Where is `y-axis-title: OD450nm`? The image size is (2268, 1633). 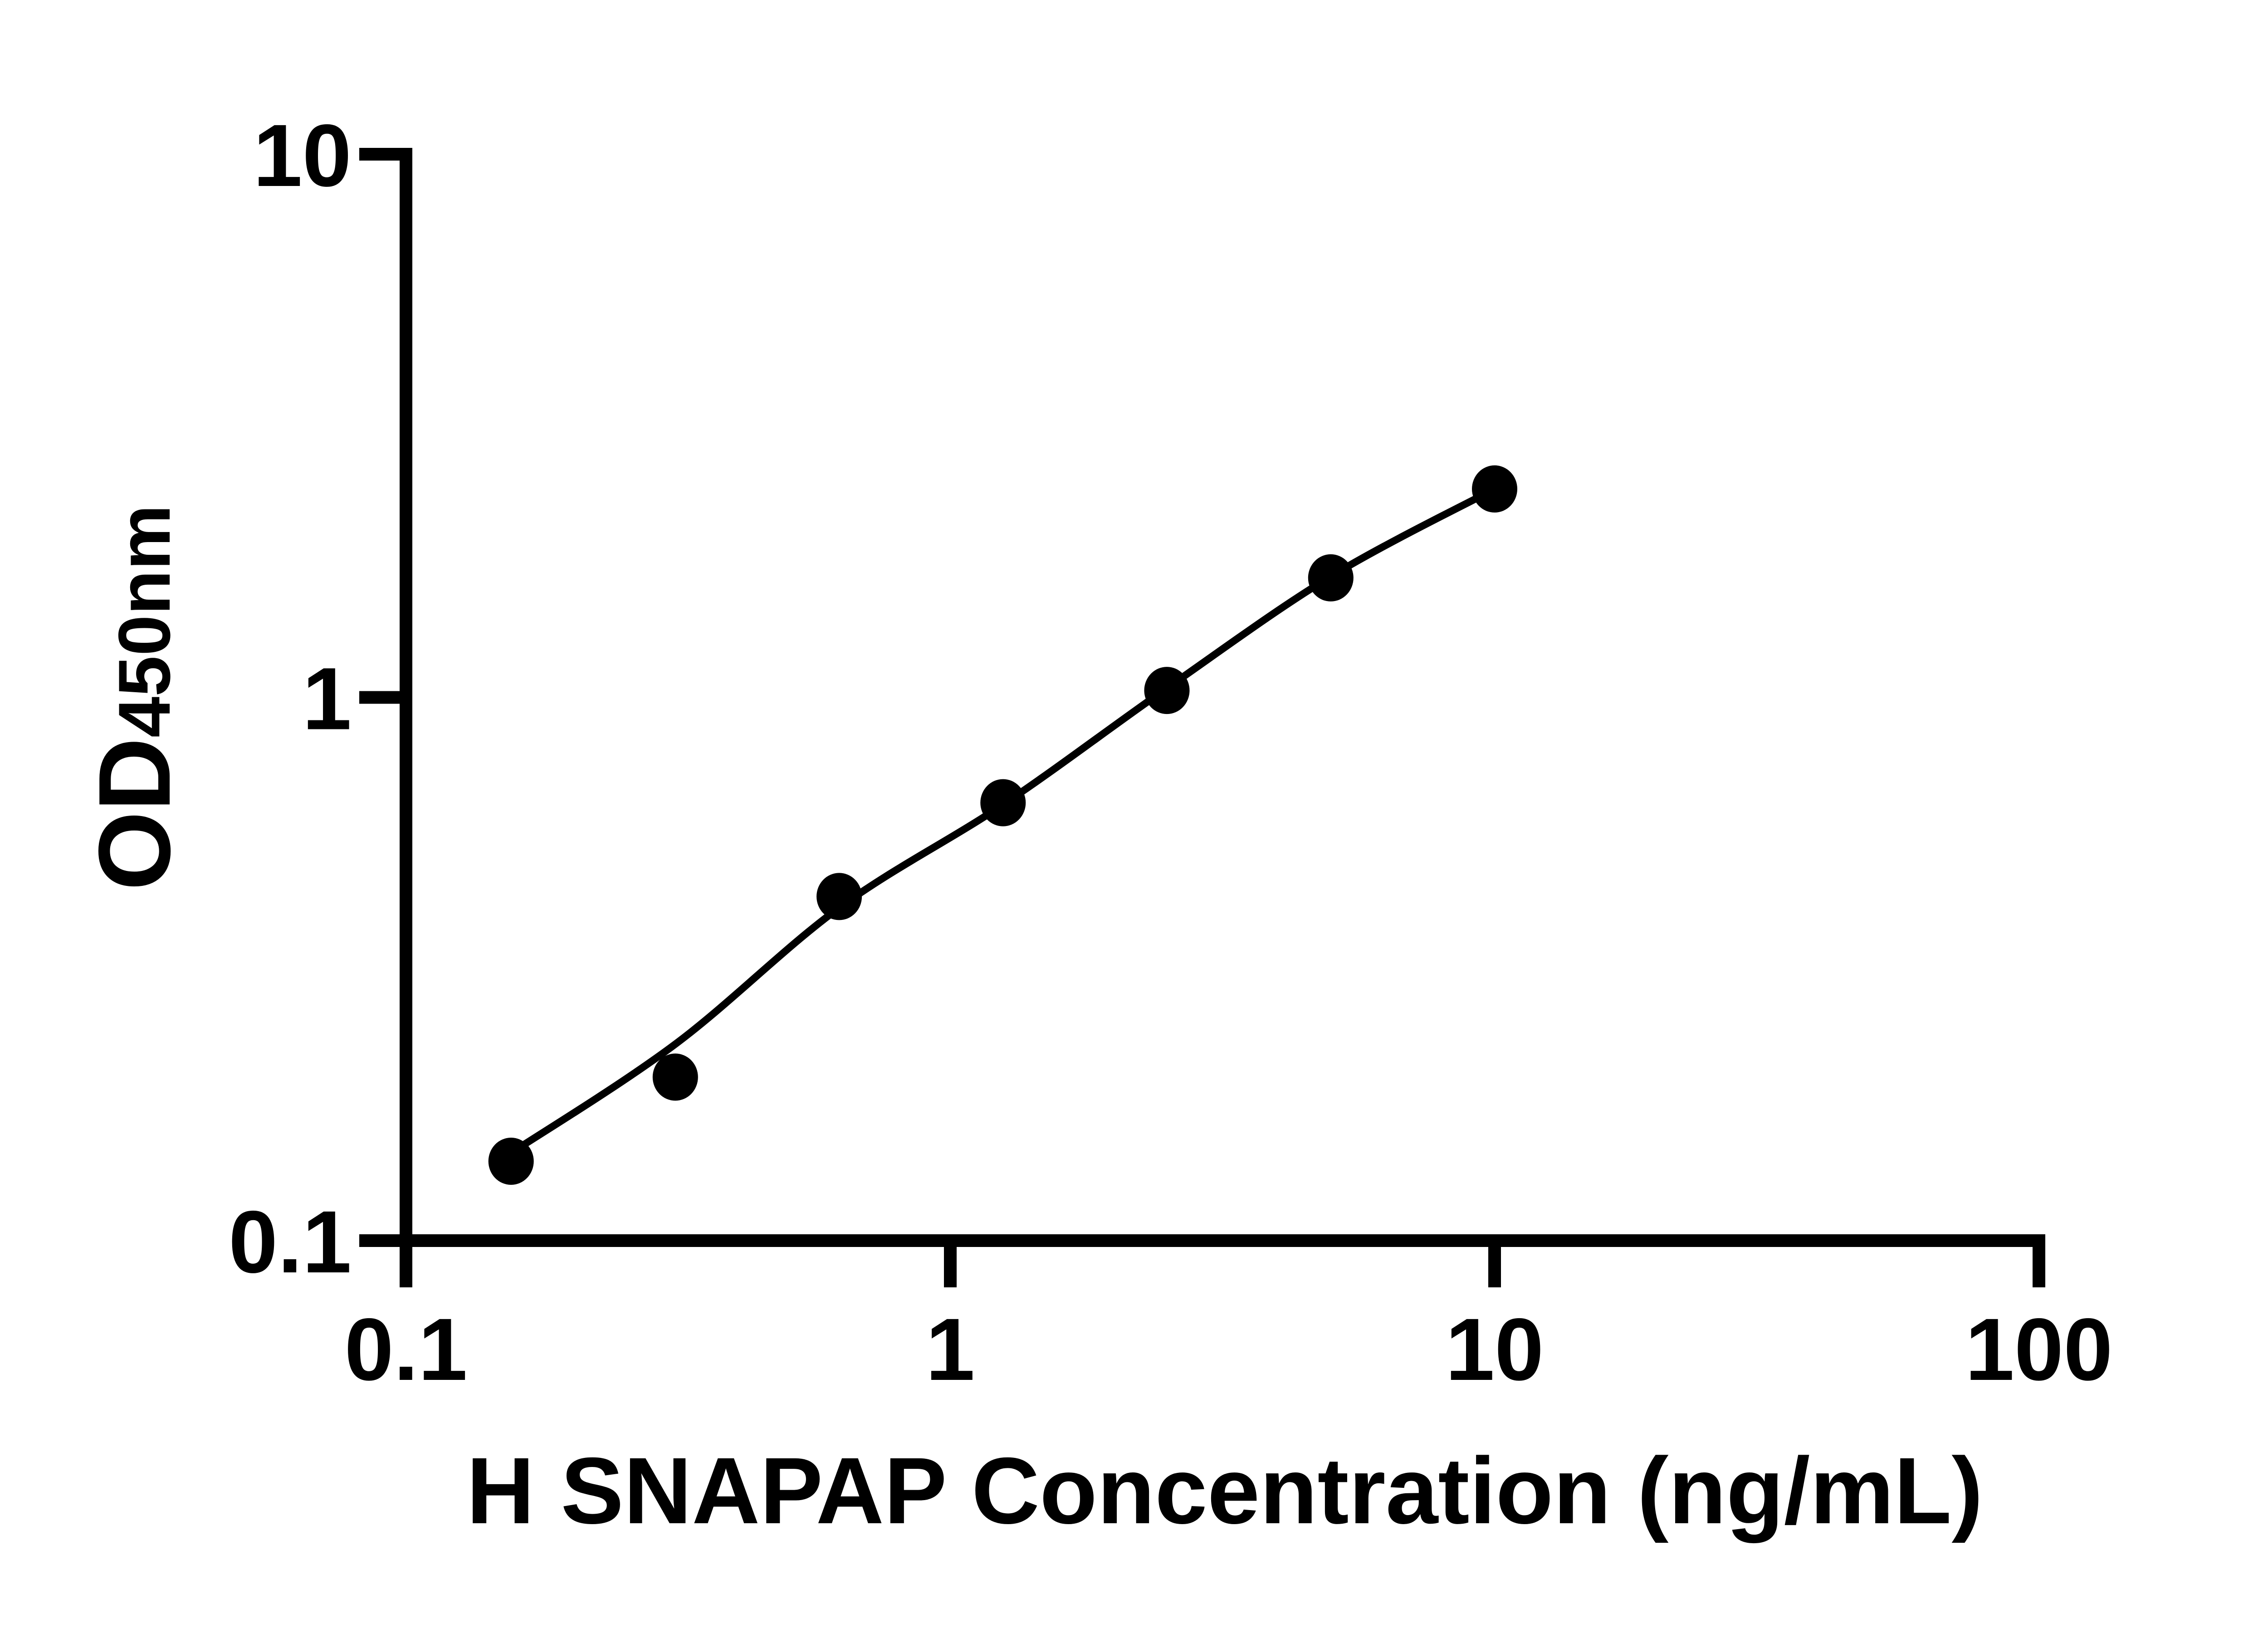 y-axis-title: OD450nm is located at coordinates (134, 698).